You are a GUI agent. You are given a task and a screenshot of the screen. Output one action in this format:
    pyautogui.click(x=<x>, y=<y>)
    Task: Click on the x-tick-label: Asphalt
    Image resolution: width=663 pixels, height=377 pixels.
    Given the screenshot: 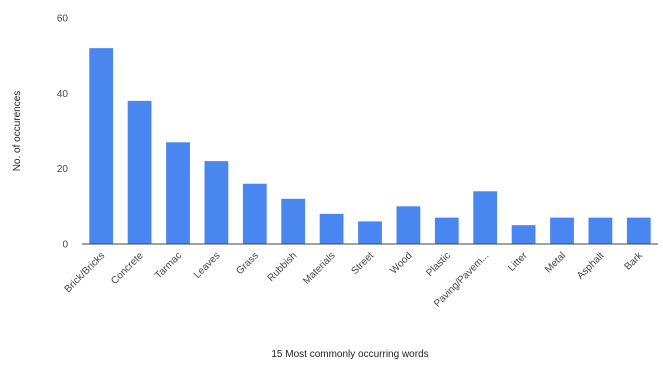 What is the action you would take?
    pyautogui.click(x=591, y=266)
    